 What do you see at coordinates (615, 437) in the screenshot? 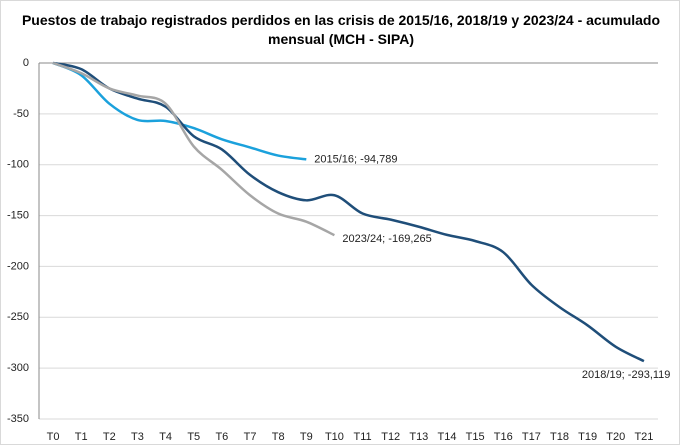
I see `x-tick-label: T20` at bounding box center [615, 437].